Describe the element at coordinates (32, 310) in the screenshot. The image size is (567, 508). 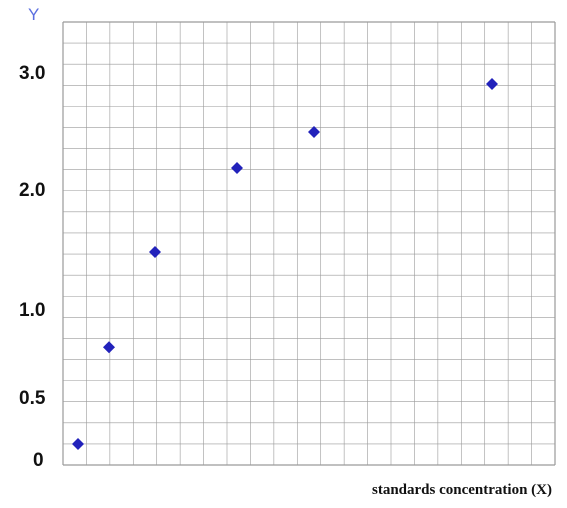
I see `y-tick-label: 1.0` at that location.